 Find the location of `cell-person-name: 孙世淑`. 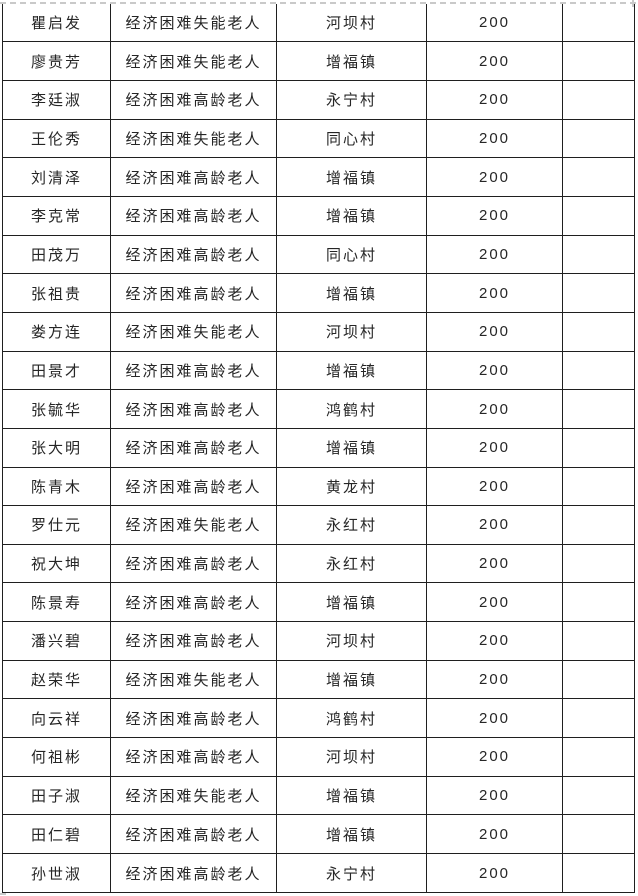

cell-person-name: 孙世淑 is located at coordinates (56, 873).